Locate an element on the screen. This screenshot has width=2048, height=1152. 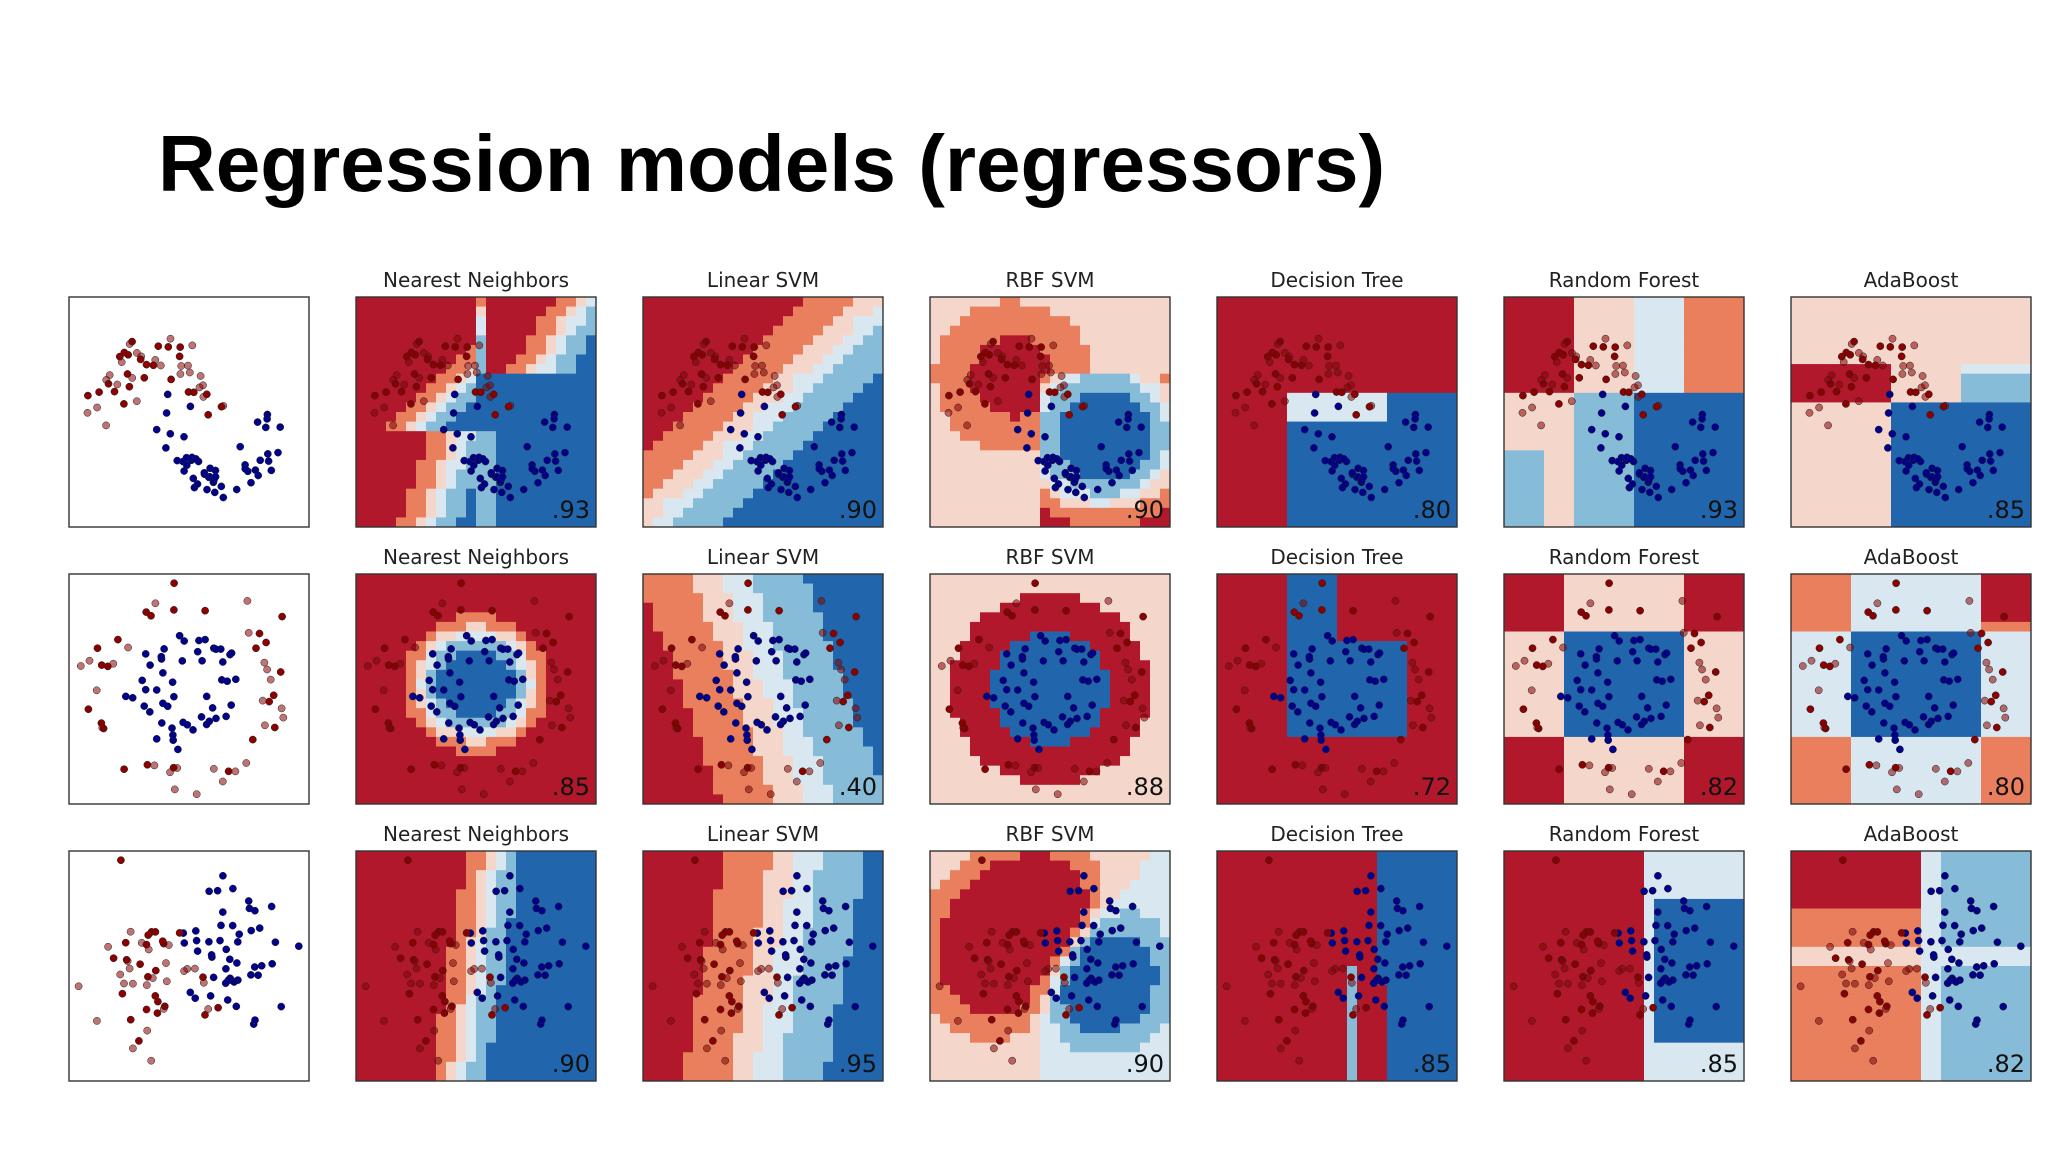
panel-title: Nearest Neighbors is located at coordinates (476, 557).